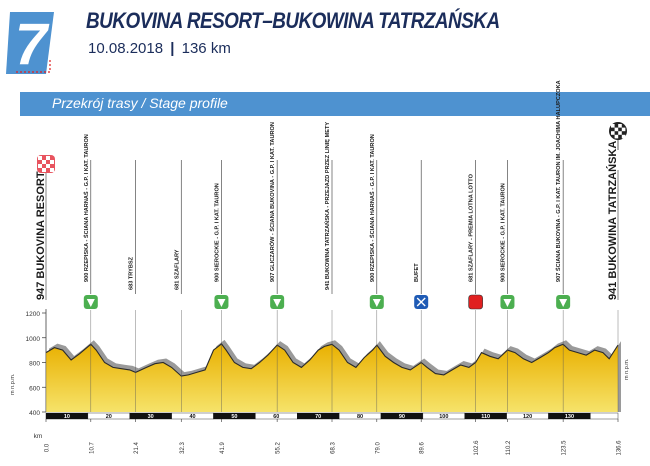 The height and width of the screenshot is (466, 650). What do you see at coordinates (620, 448) in the screenshot?
I see `x-tick-label: 136.6` at bounding box center [620, 448].